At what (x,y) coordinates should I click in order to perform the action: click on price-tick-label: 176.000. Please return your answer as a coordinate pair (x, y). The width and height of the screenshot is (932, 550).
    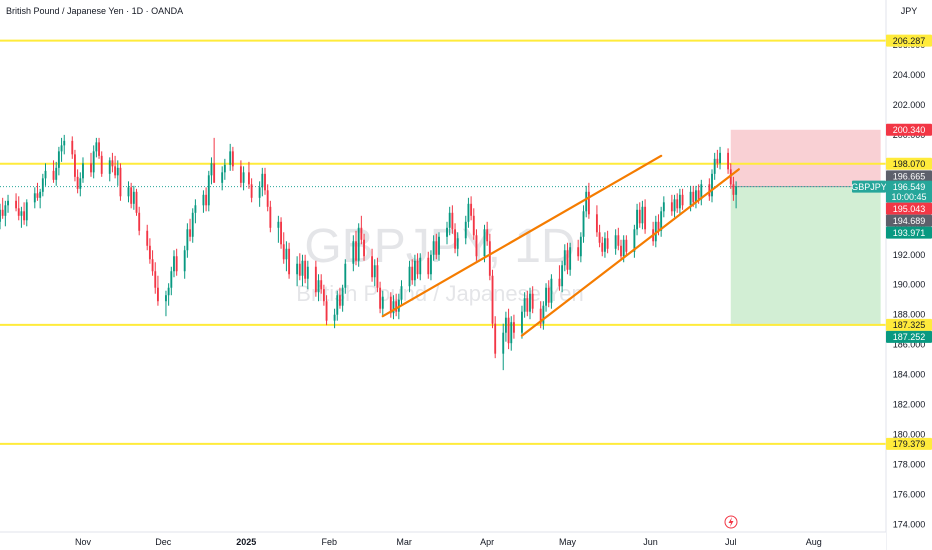
    Looking at the image, I should click on (909, 495).